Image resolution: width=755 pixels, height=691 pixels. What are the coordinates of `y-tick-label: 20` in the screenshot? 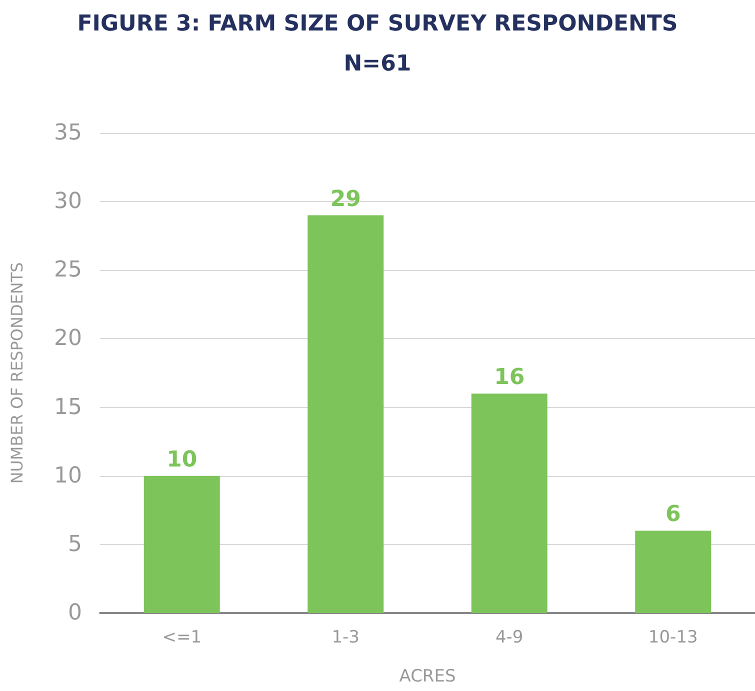 It's located at (68, 339).